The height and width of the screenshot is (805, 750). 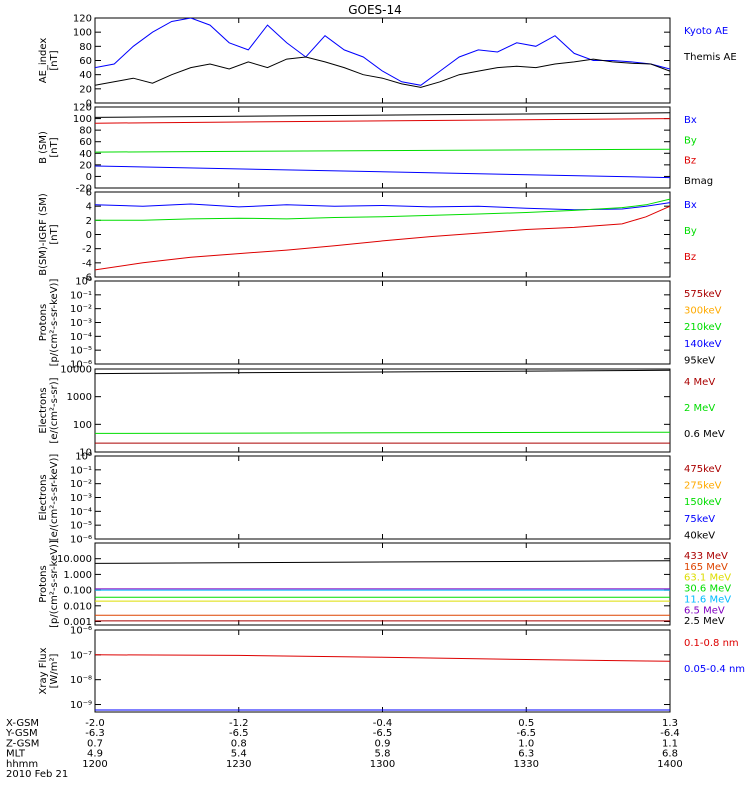 I want to click on series-line-2-5-mev, so click(x=382, y=562).